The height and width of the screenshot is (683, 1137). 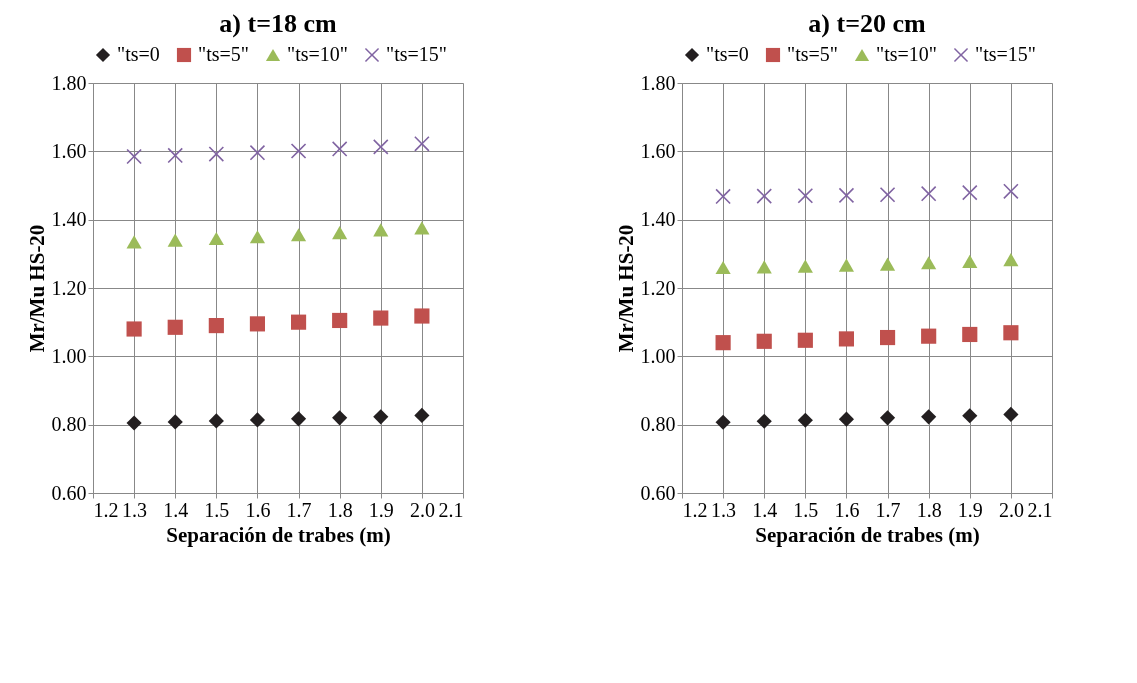 What do you see at coordinates (867, 23) in the screenshot?
I see `chart-title: a) t=20 cm` at bounding box center [867, 23].